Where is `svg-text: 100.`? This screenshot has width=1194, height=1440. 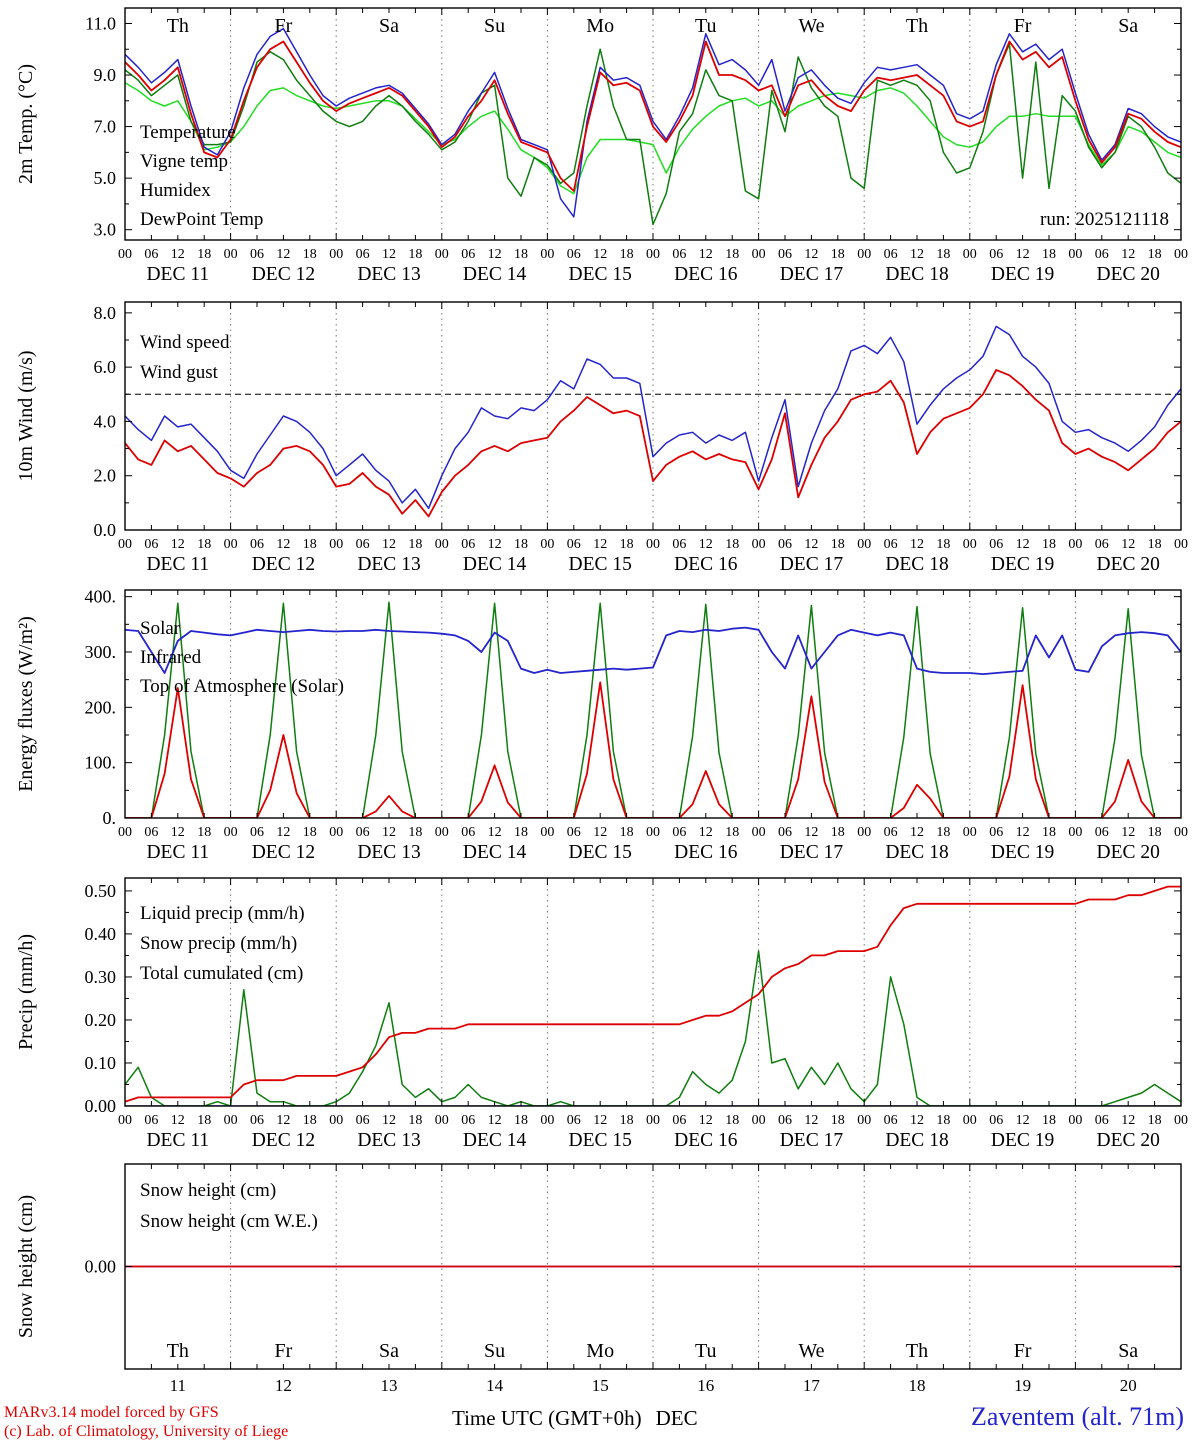 svg-text: 100. is located at coordinates (101, 763).